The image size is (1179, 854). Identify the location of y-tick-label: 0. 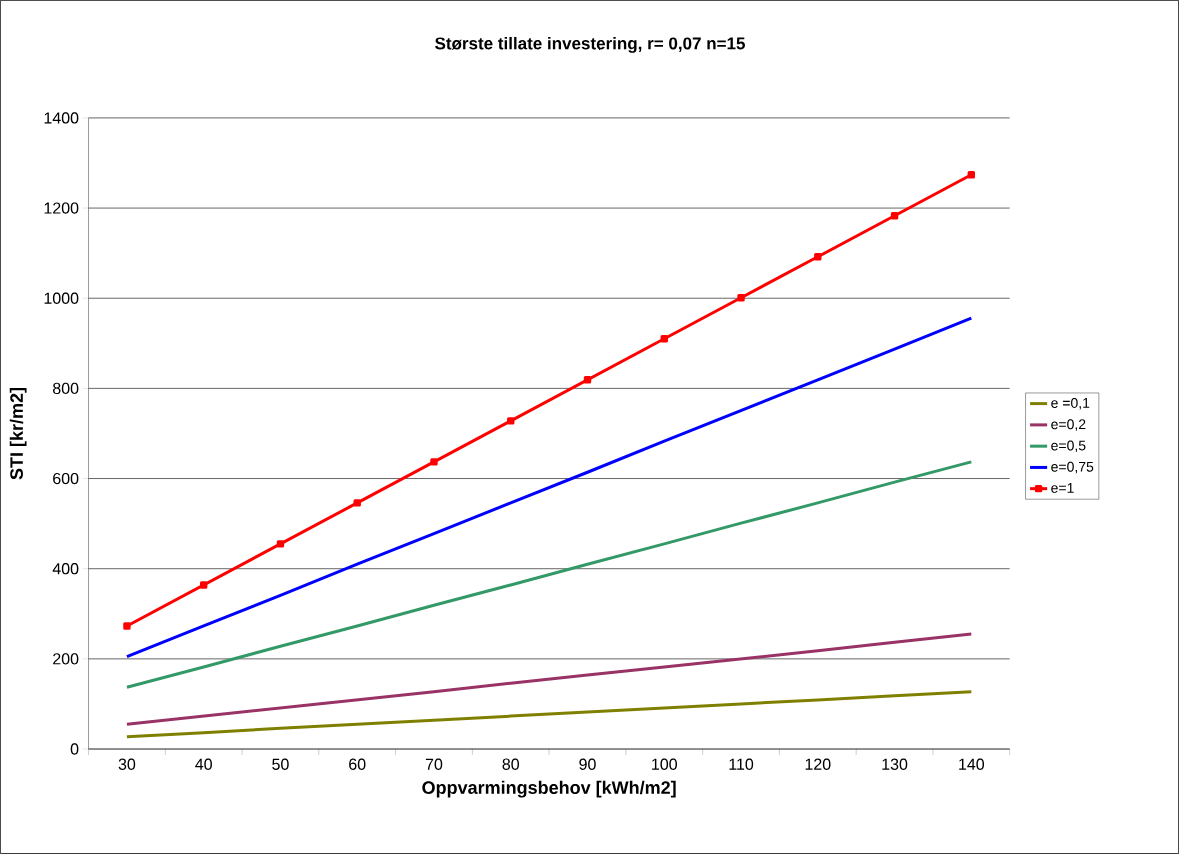
(74, 749).